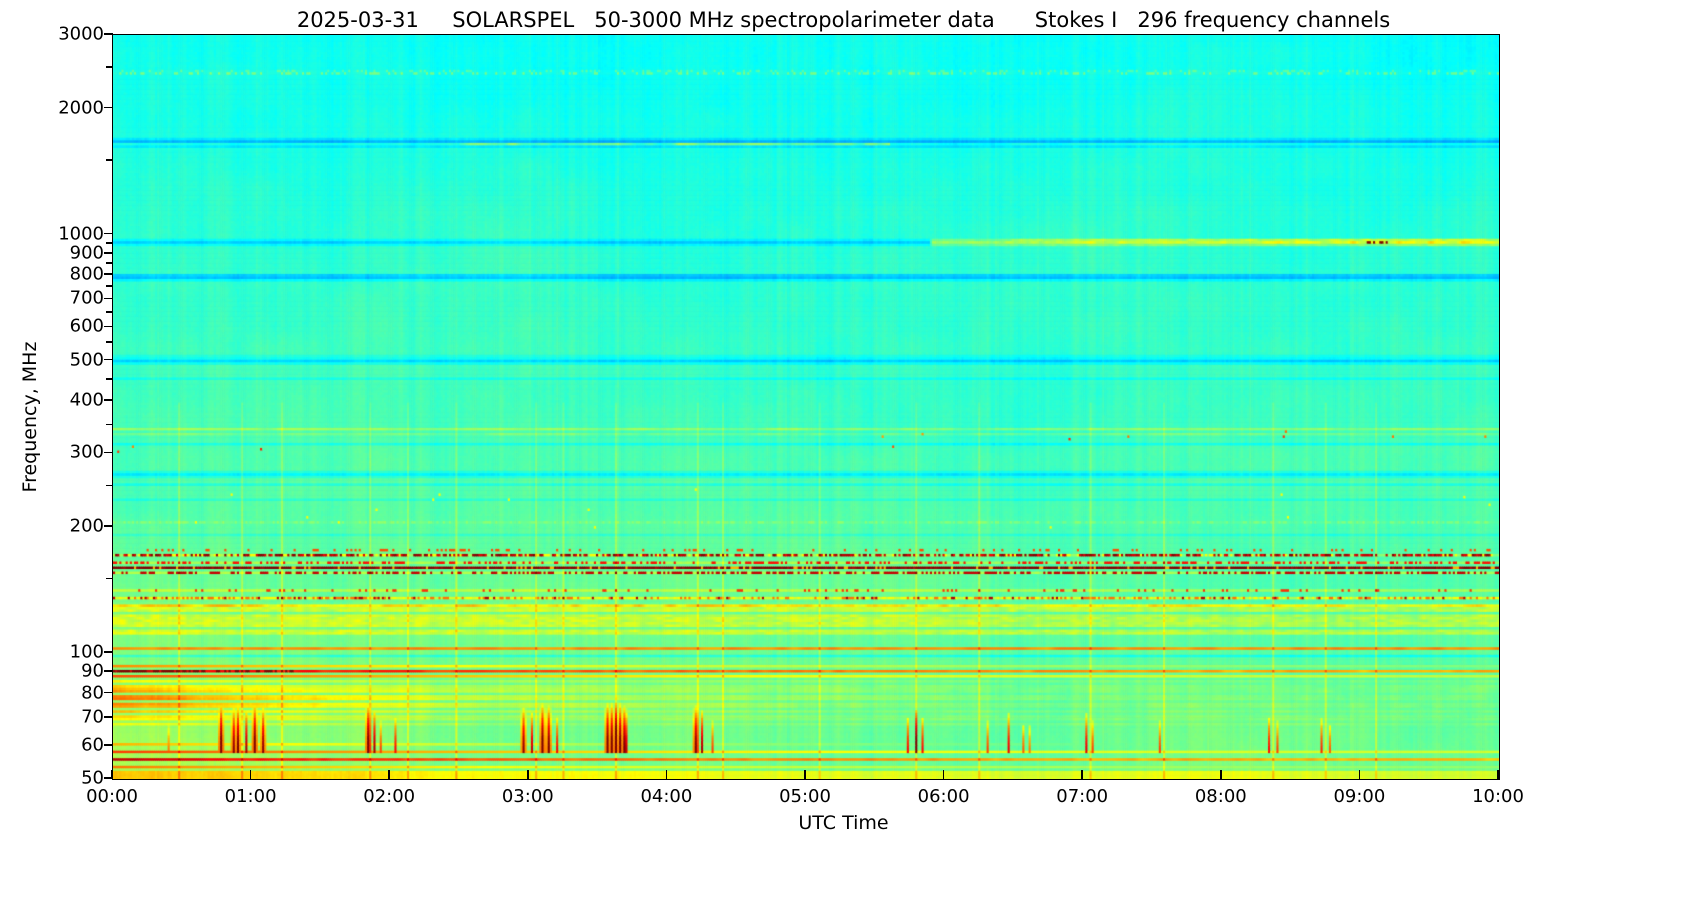 The width and height of the screenshot is (1687, 906). What do you see at coordinates (92, 671) in the screenshot?
I see `y-tick-label: 90` at bounding box center [92, 671].